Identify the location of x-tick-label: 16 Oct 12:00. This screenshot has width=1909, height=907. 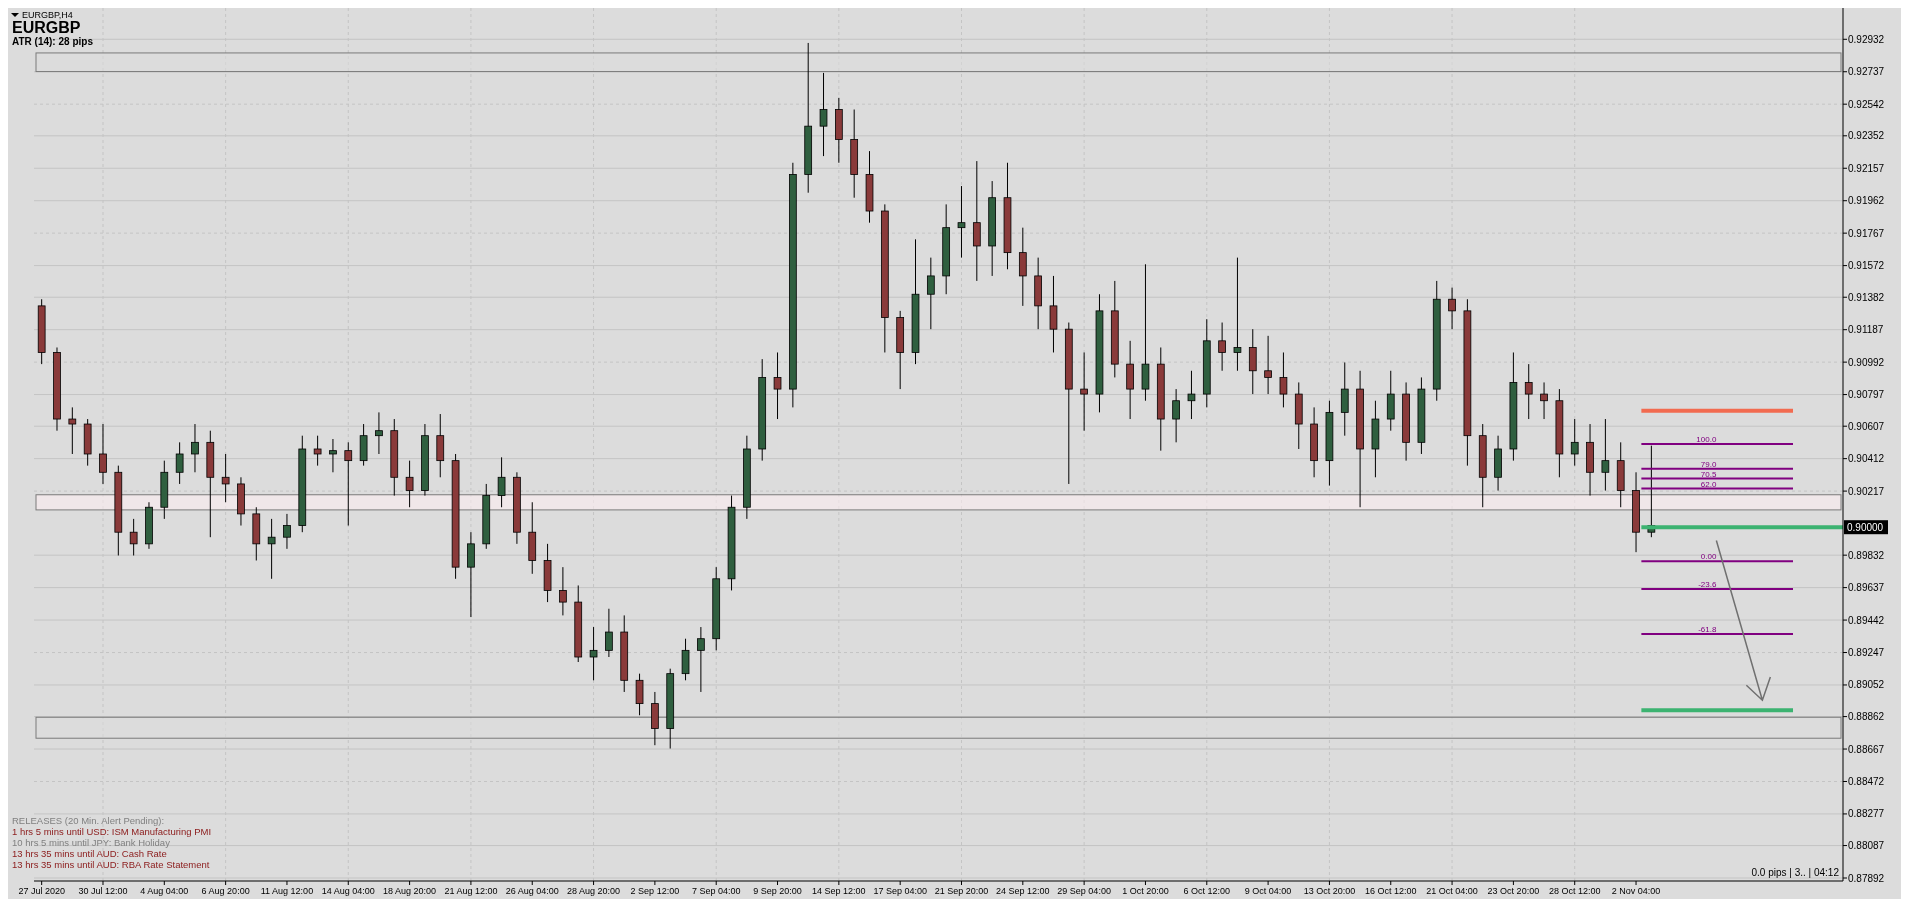
(1390, 891).